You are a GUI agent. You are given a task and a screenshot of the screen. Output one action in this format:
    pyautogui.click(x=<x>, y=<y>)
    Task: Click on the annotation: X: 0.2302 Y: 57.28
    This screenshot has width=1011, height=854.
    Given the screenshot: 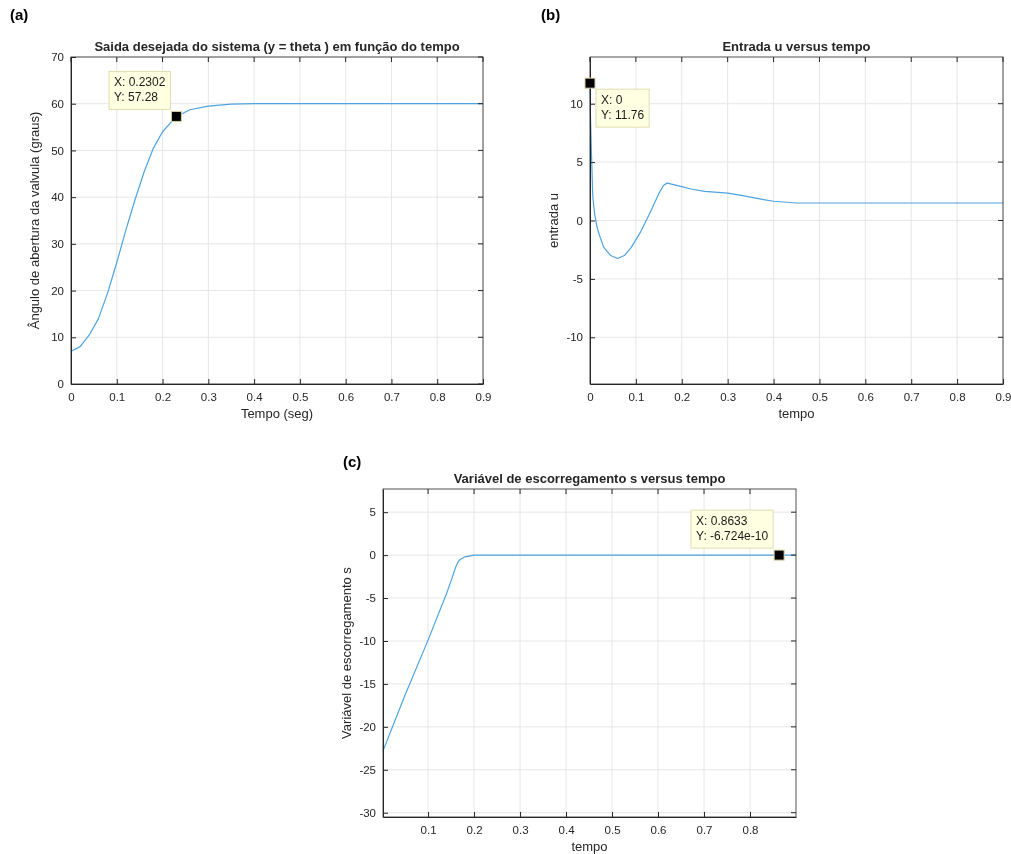 What is the action you would take?
    pyautogui.click(x=140, y=90)
    